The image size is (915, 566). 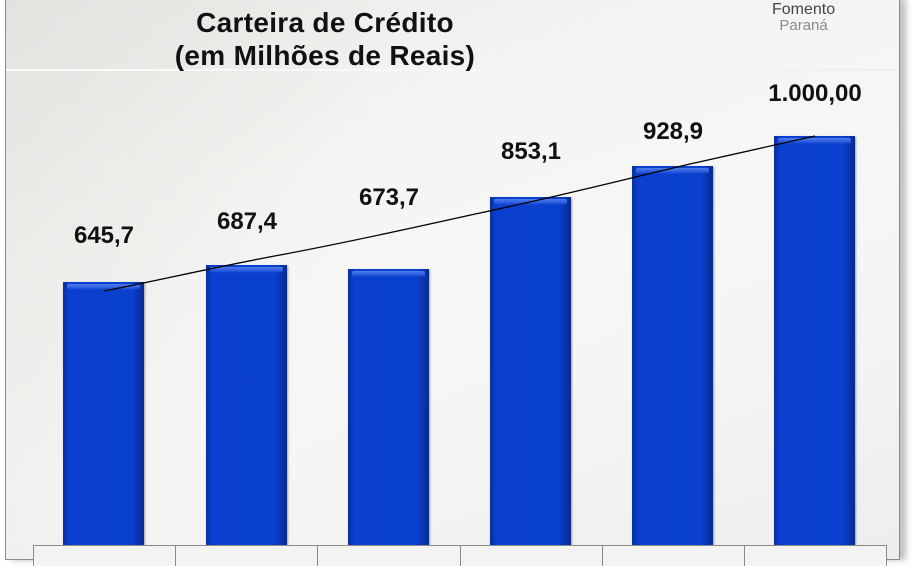 What do you see at coordinates (803, 25) in the screenshot?
I see `logo-line-2: Paraná` at bounding box center [803, 25].